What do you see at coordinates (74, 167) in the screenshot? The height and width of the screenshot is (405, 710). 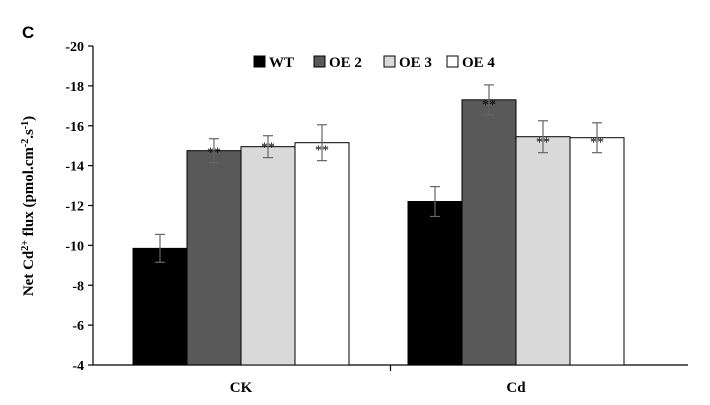 I see `y-tick-label: -14` at bounding box center [74, 167].